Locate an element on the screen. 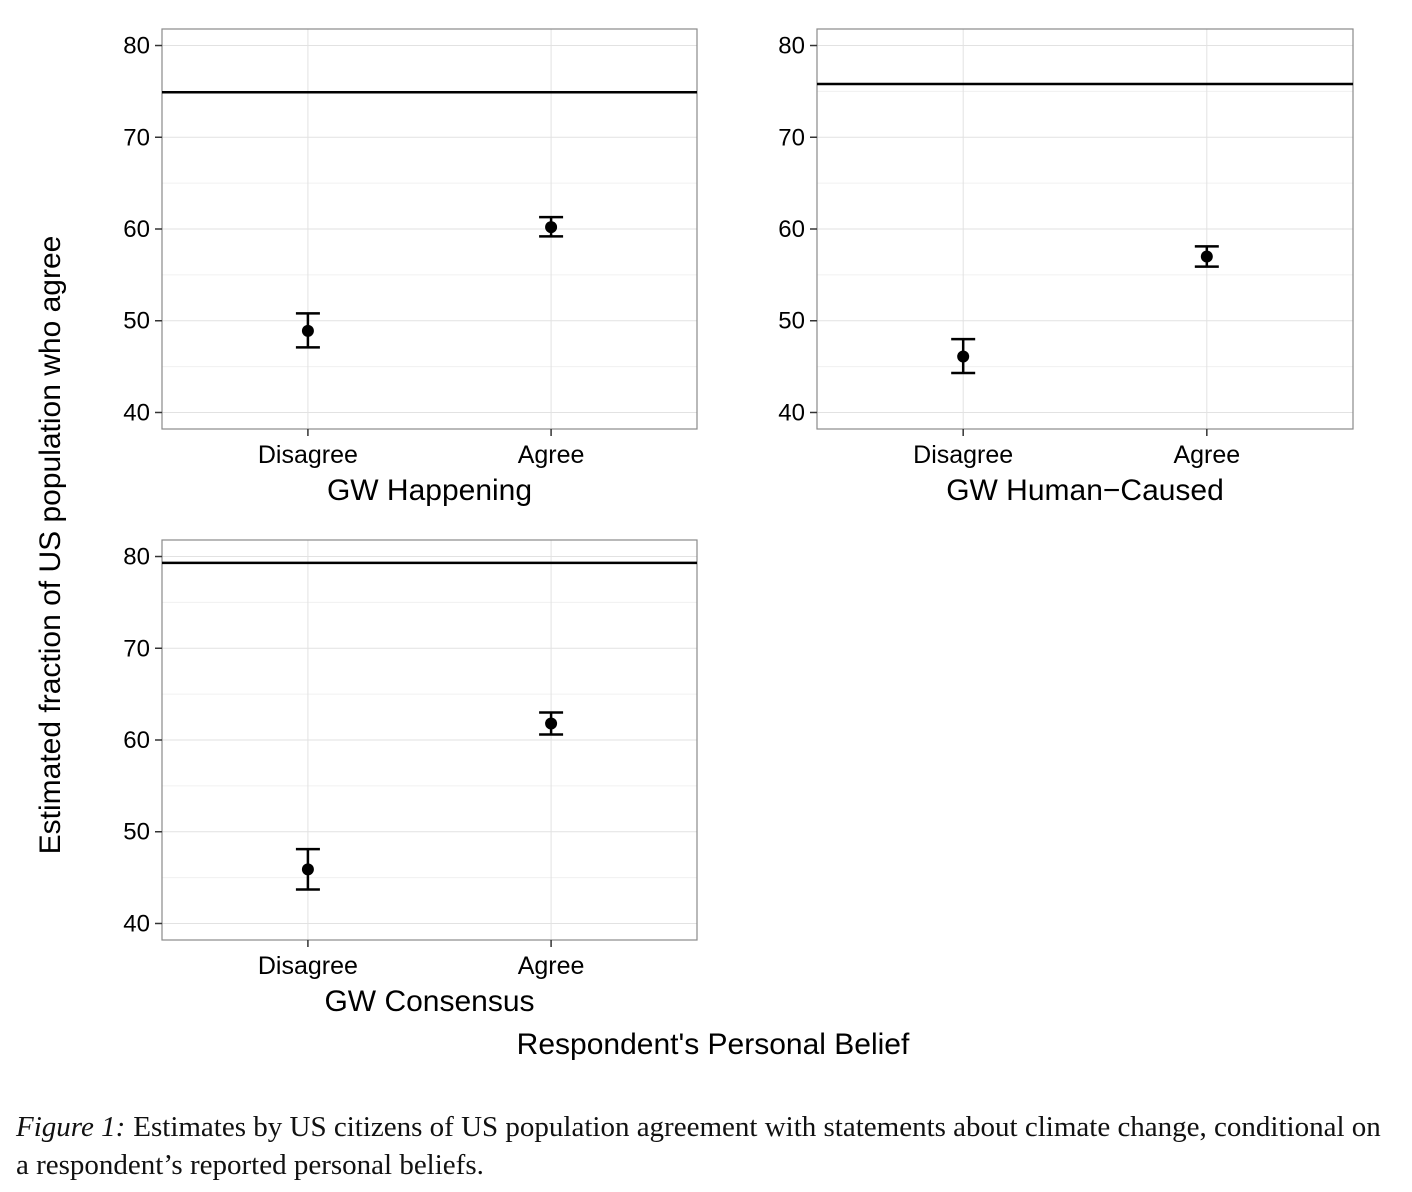 This screenshot has height=1192, width=1412. caption-lead: Figure 1: is located at coordinates (71, 1127).